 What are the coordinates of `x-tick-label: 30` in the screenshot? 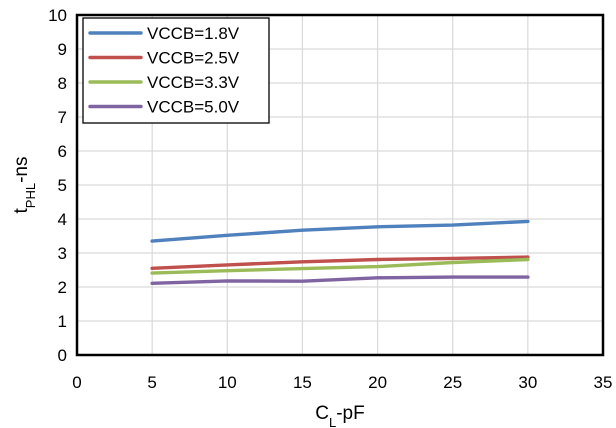 It's located at (527, 382).